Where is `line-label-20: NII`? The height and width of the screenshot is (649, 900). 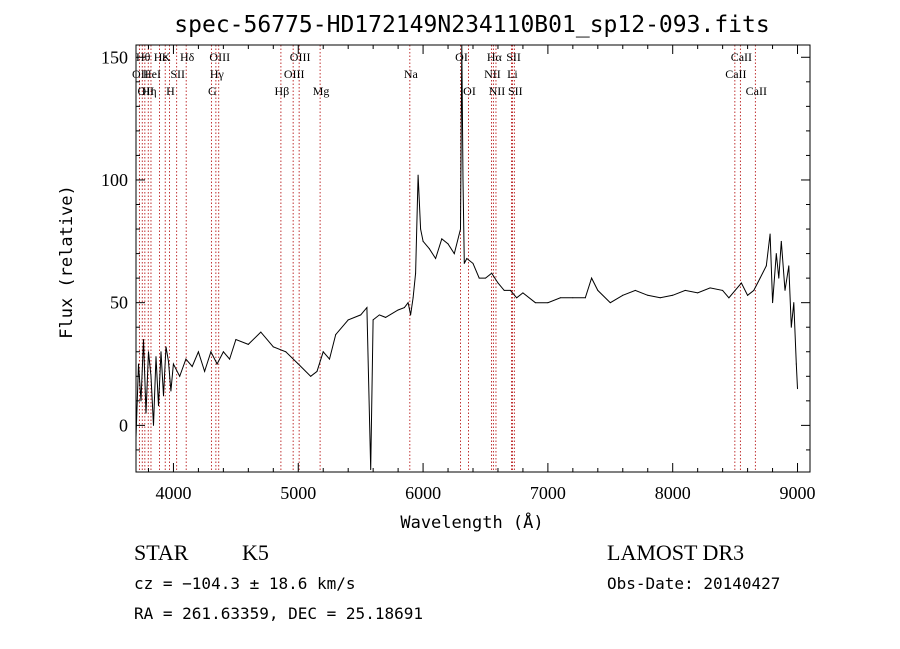
line-label-20: NII is located at coordinates (492, 74).